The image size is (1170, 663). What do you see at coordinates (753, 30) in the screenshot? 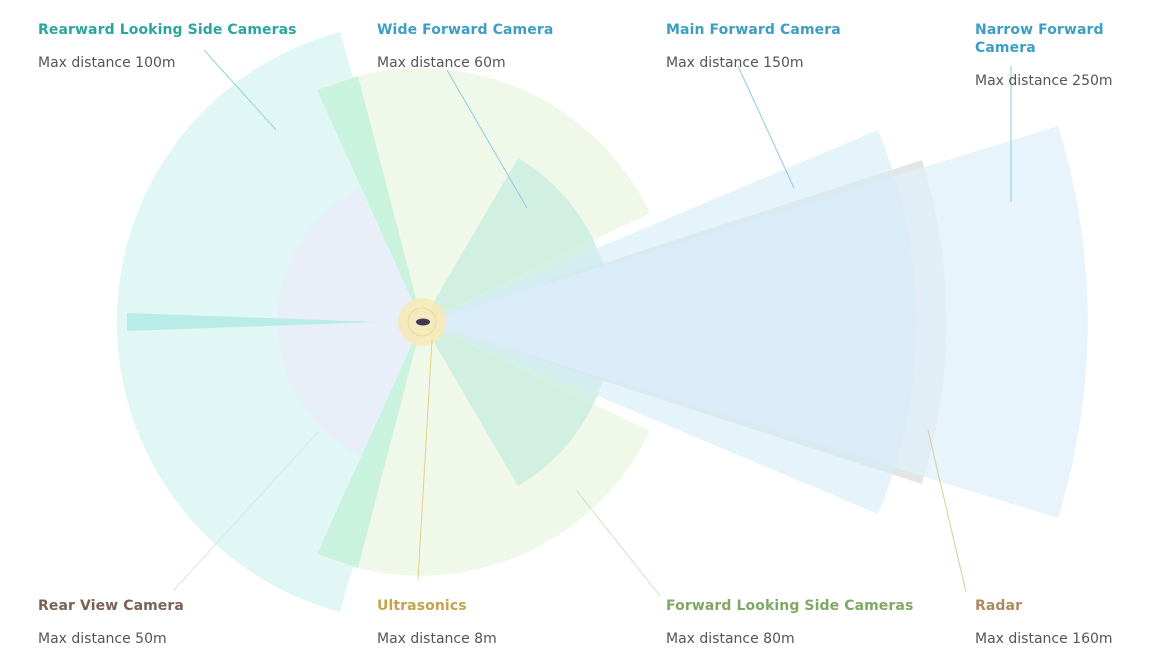
I see `main-forward-title: Main Forward Camera` at bounding box center [753, 30].